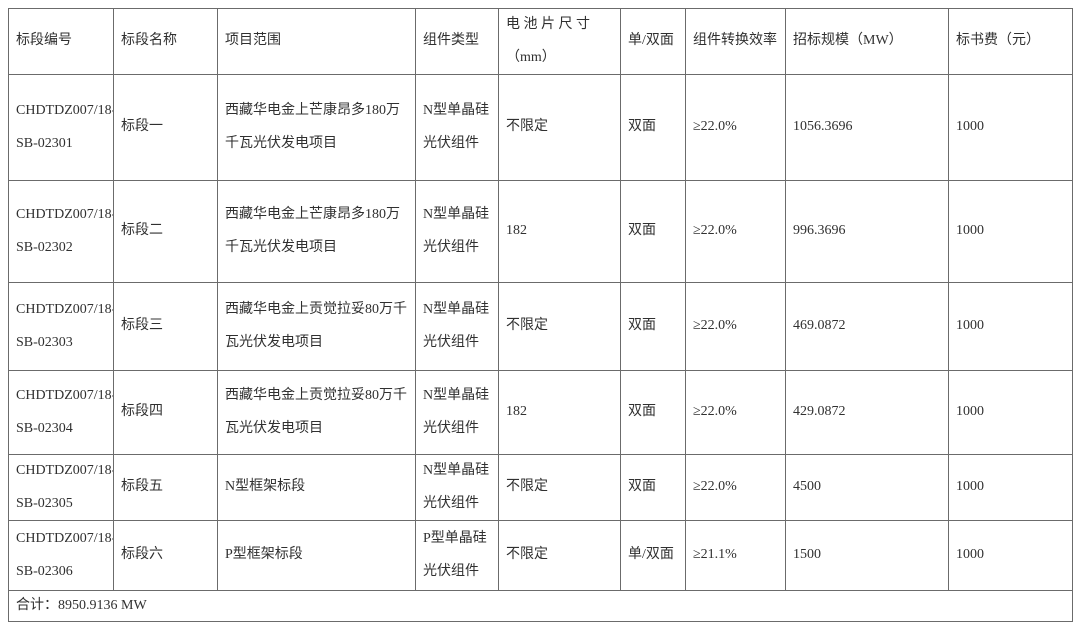 The height and width of the screenshot is (637, 1080). Describe the element at coordinates (867, 487) in the screenshot. I see `cell-scale-mw: 4500` at that location.